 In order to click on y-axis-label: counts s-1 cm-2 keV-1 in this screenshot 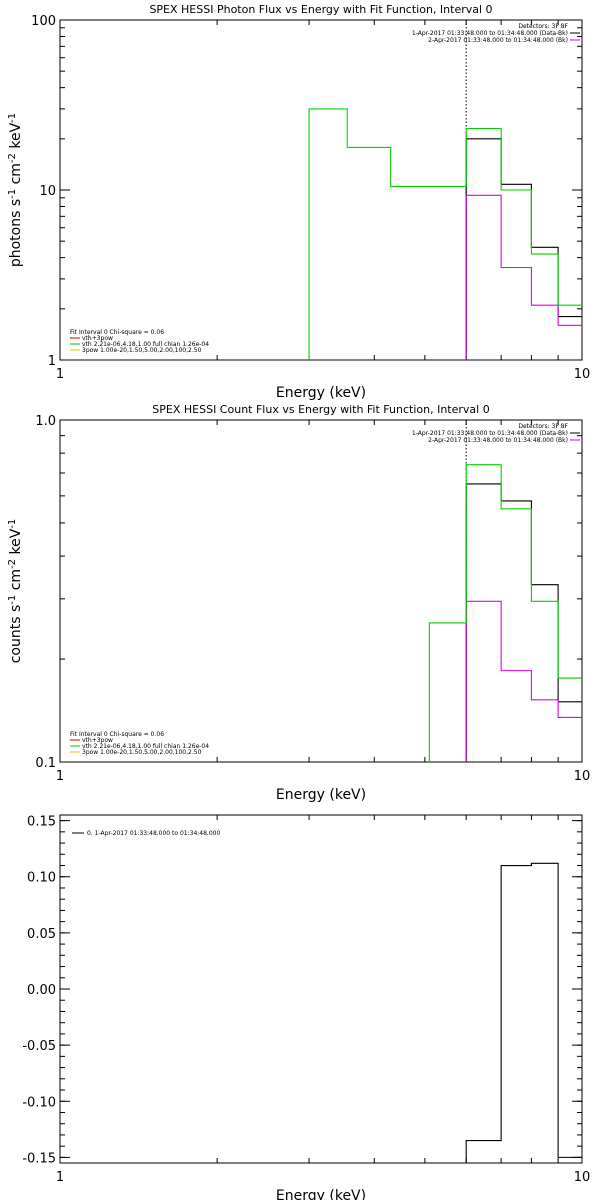, I will do `click(16, 591)`.